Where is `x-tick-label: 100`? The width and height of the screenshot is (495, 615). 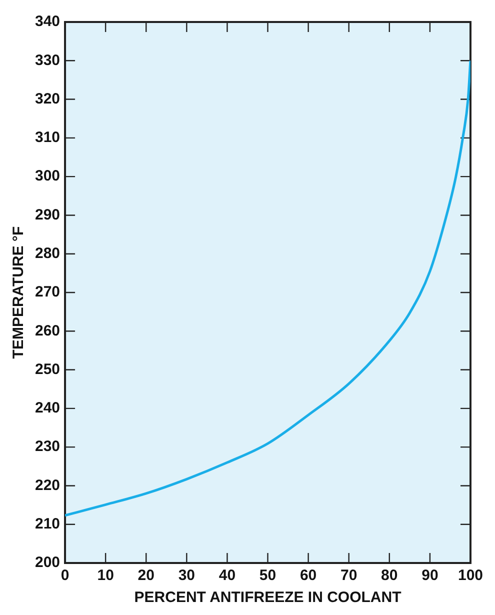 x-tick-label: 100 is located at coordinates (470, 575).